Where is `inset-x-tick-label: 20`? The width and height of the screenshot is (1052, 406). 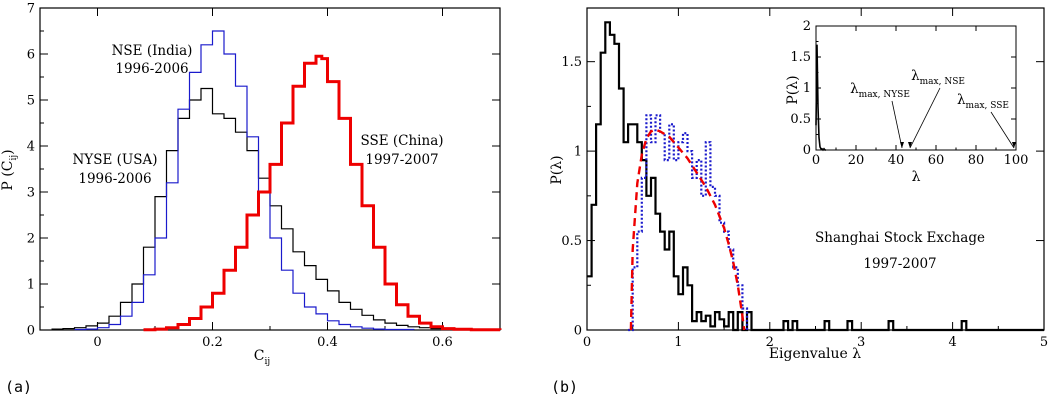
inset-x-tick-label: 20 is located at coordinates (856, 160).